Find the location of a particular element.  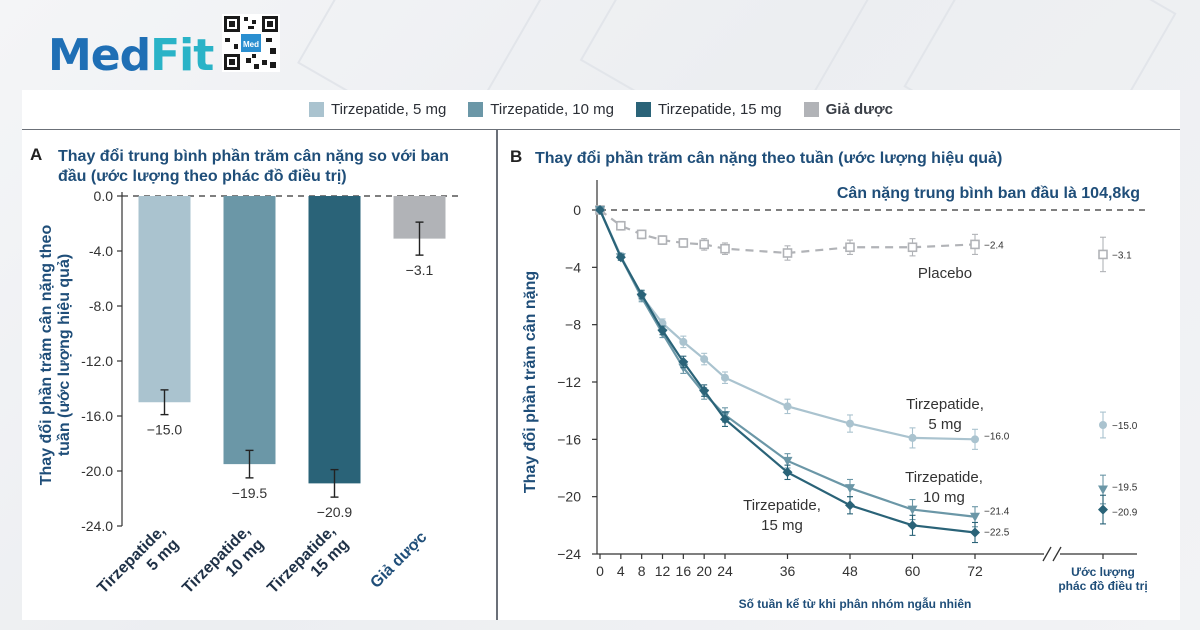

bar-value-label: −20.9 is located at coordinates (335, 512).